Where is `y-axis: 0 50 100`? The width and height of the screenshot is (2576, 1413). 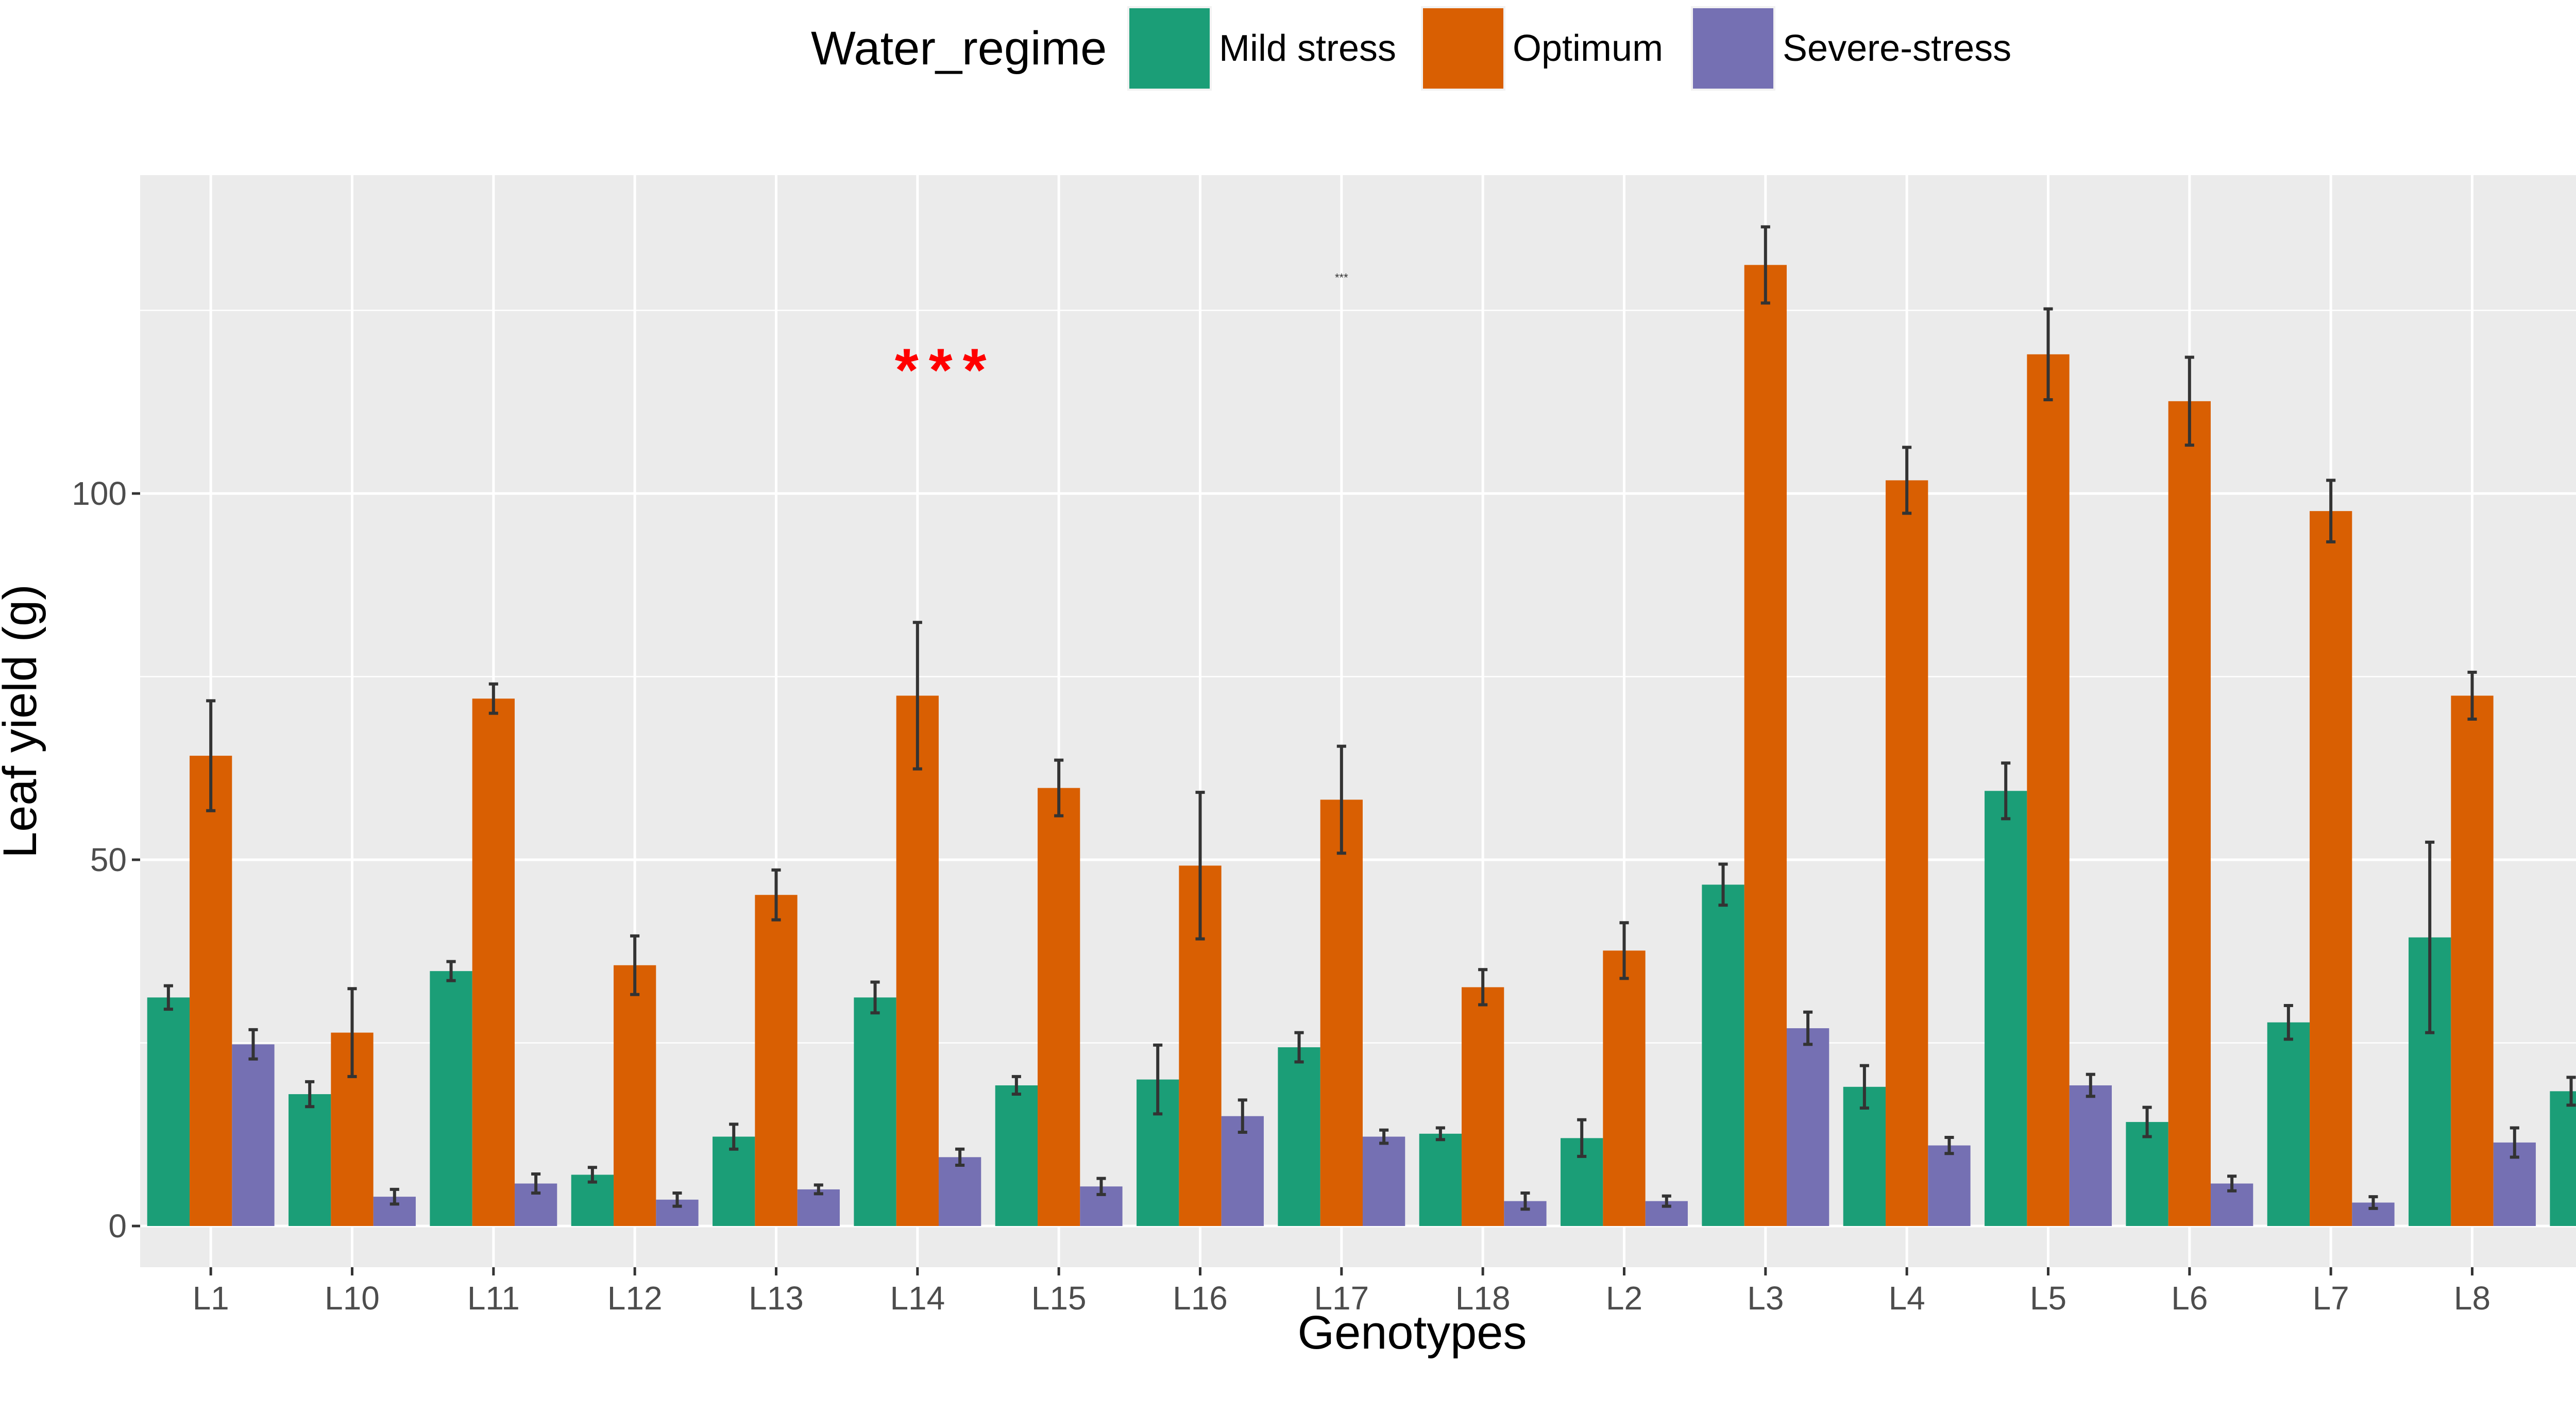 y-axis: 0 50 100 is located at coordinates (106, 860).